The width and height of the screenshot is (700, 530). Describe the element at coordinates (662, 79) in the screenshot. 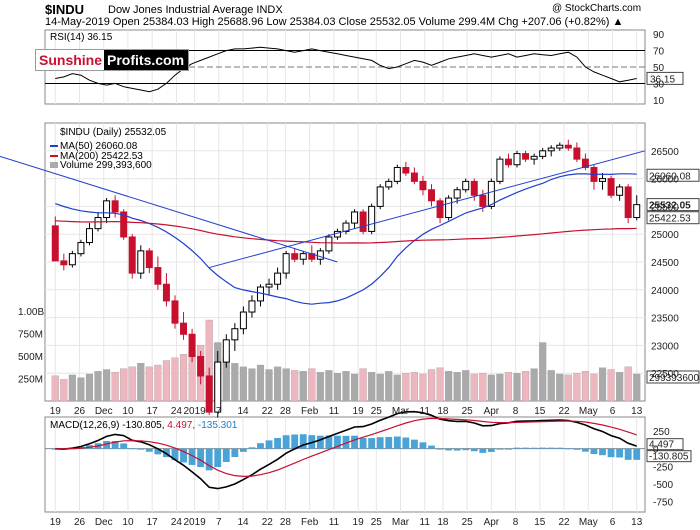

I see `rsi-last-value: 36.15` at that location.